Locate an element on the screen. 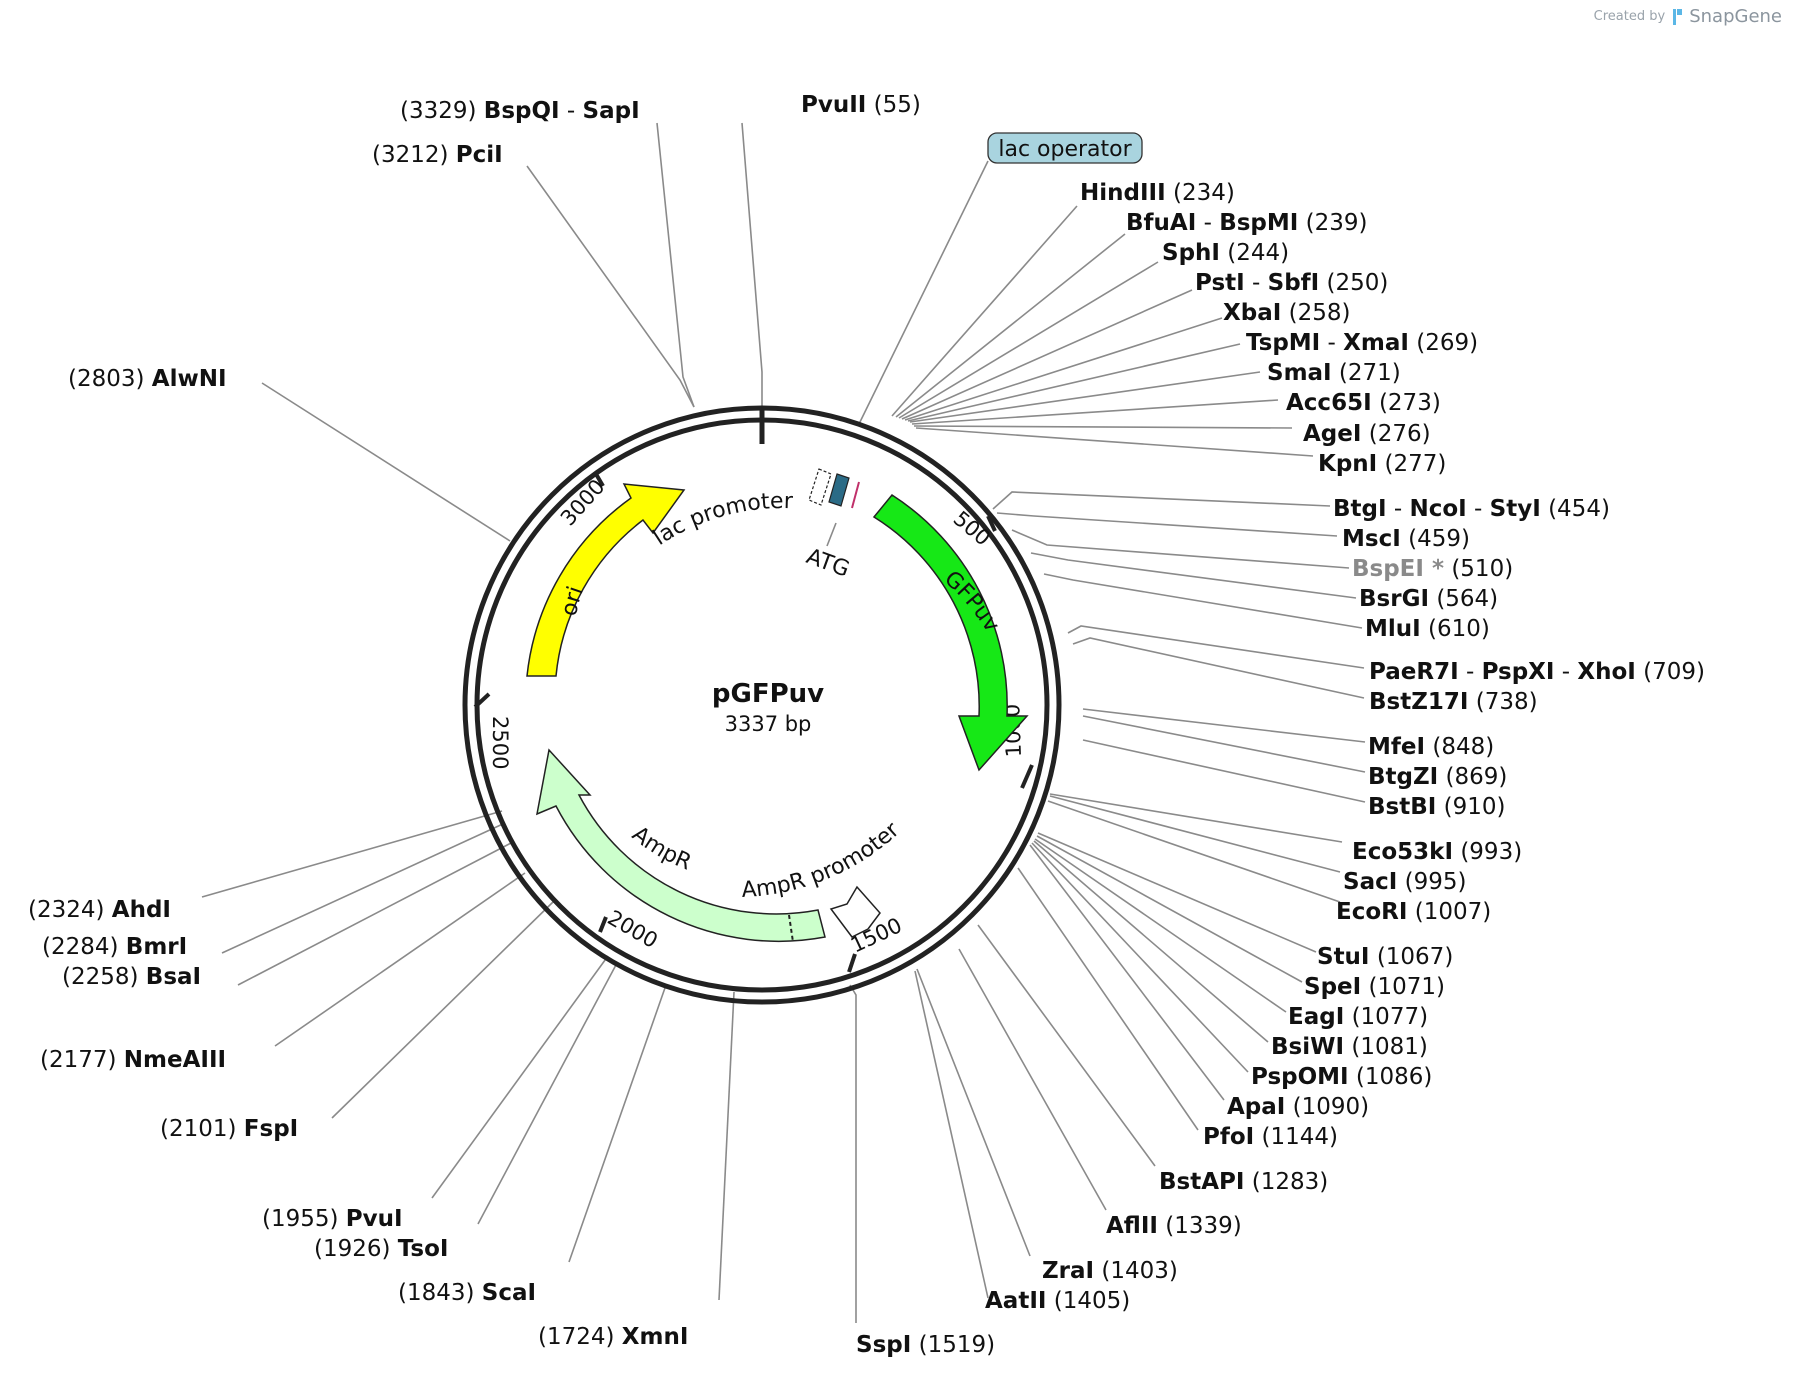  site-alwni: (2803) AlwNI is located at coordinates (147, 379).